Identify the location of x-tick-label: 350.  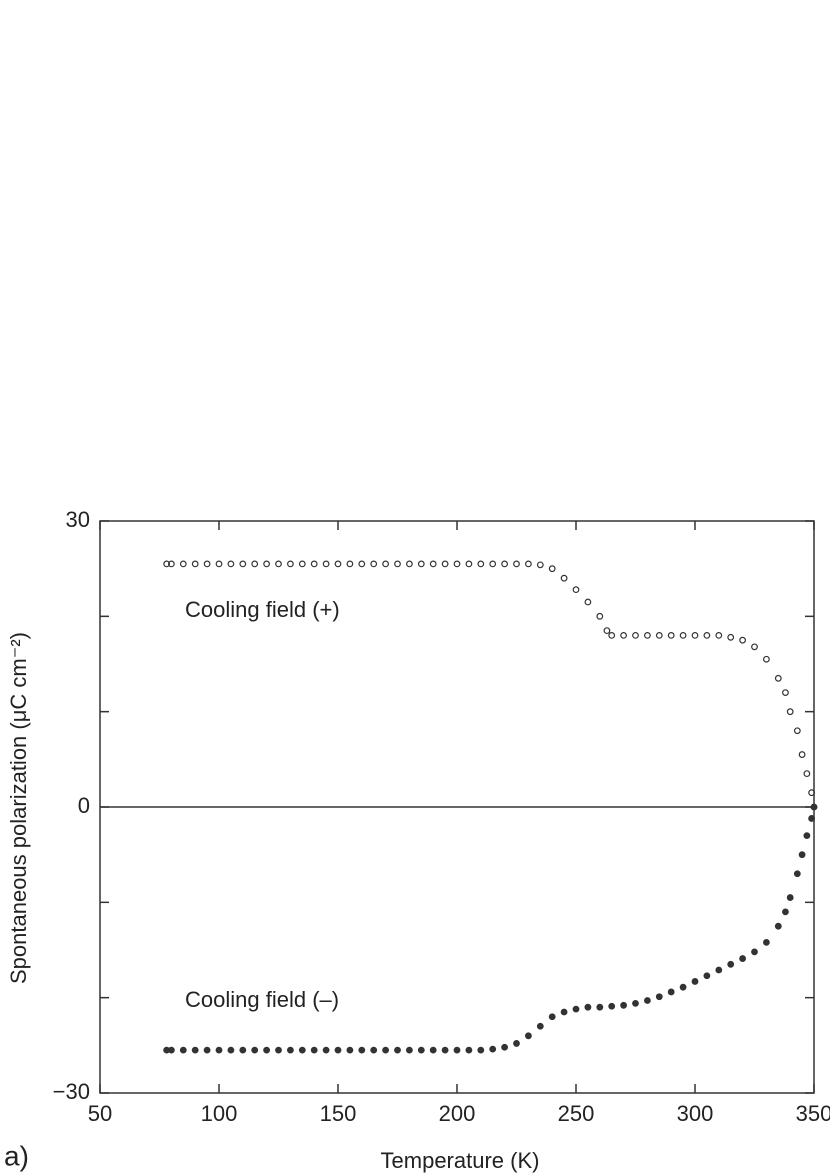
(813, 1113).